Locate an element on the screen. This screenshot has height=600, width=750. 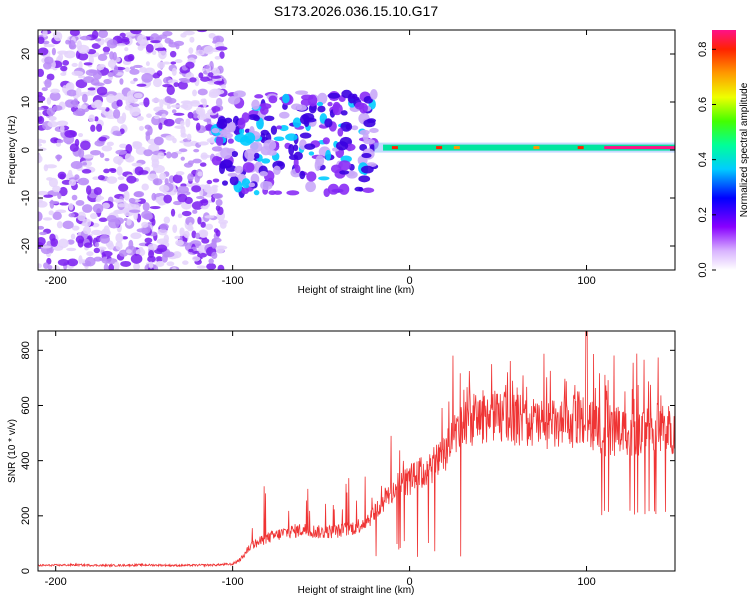
spectrogram-tone-hotspot is located at coordinates (456, 148).